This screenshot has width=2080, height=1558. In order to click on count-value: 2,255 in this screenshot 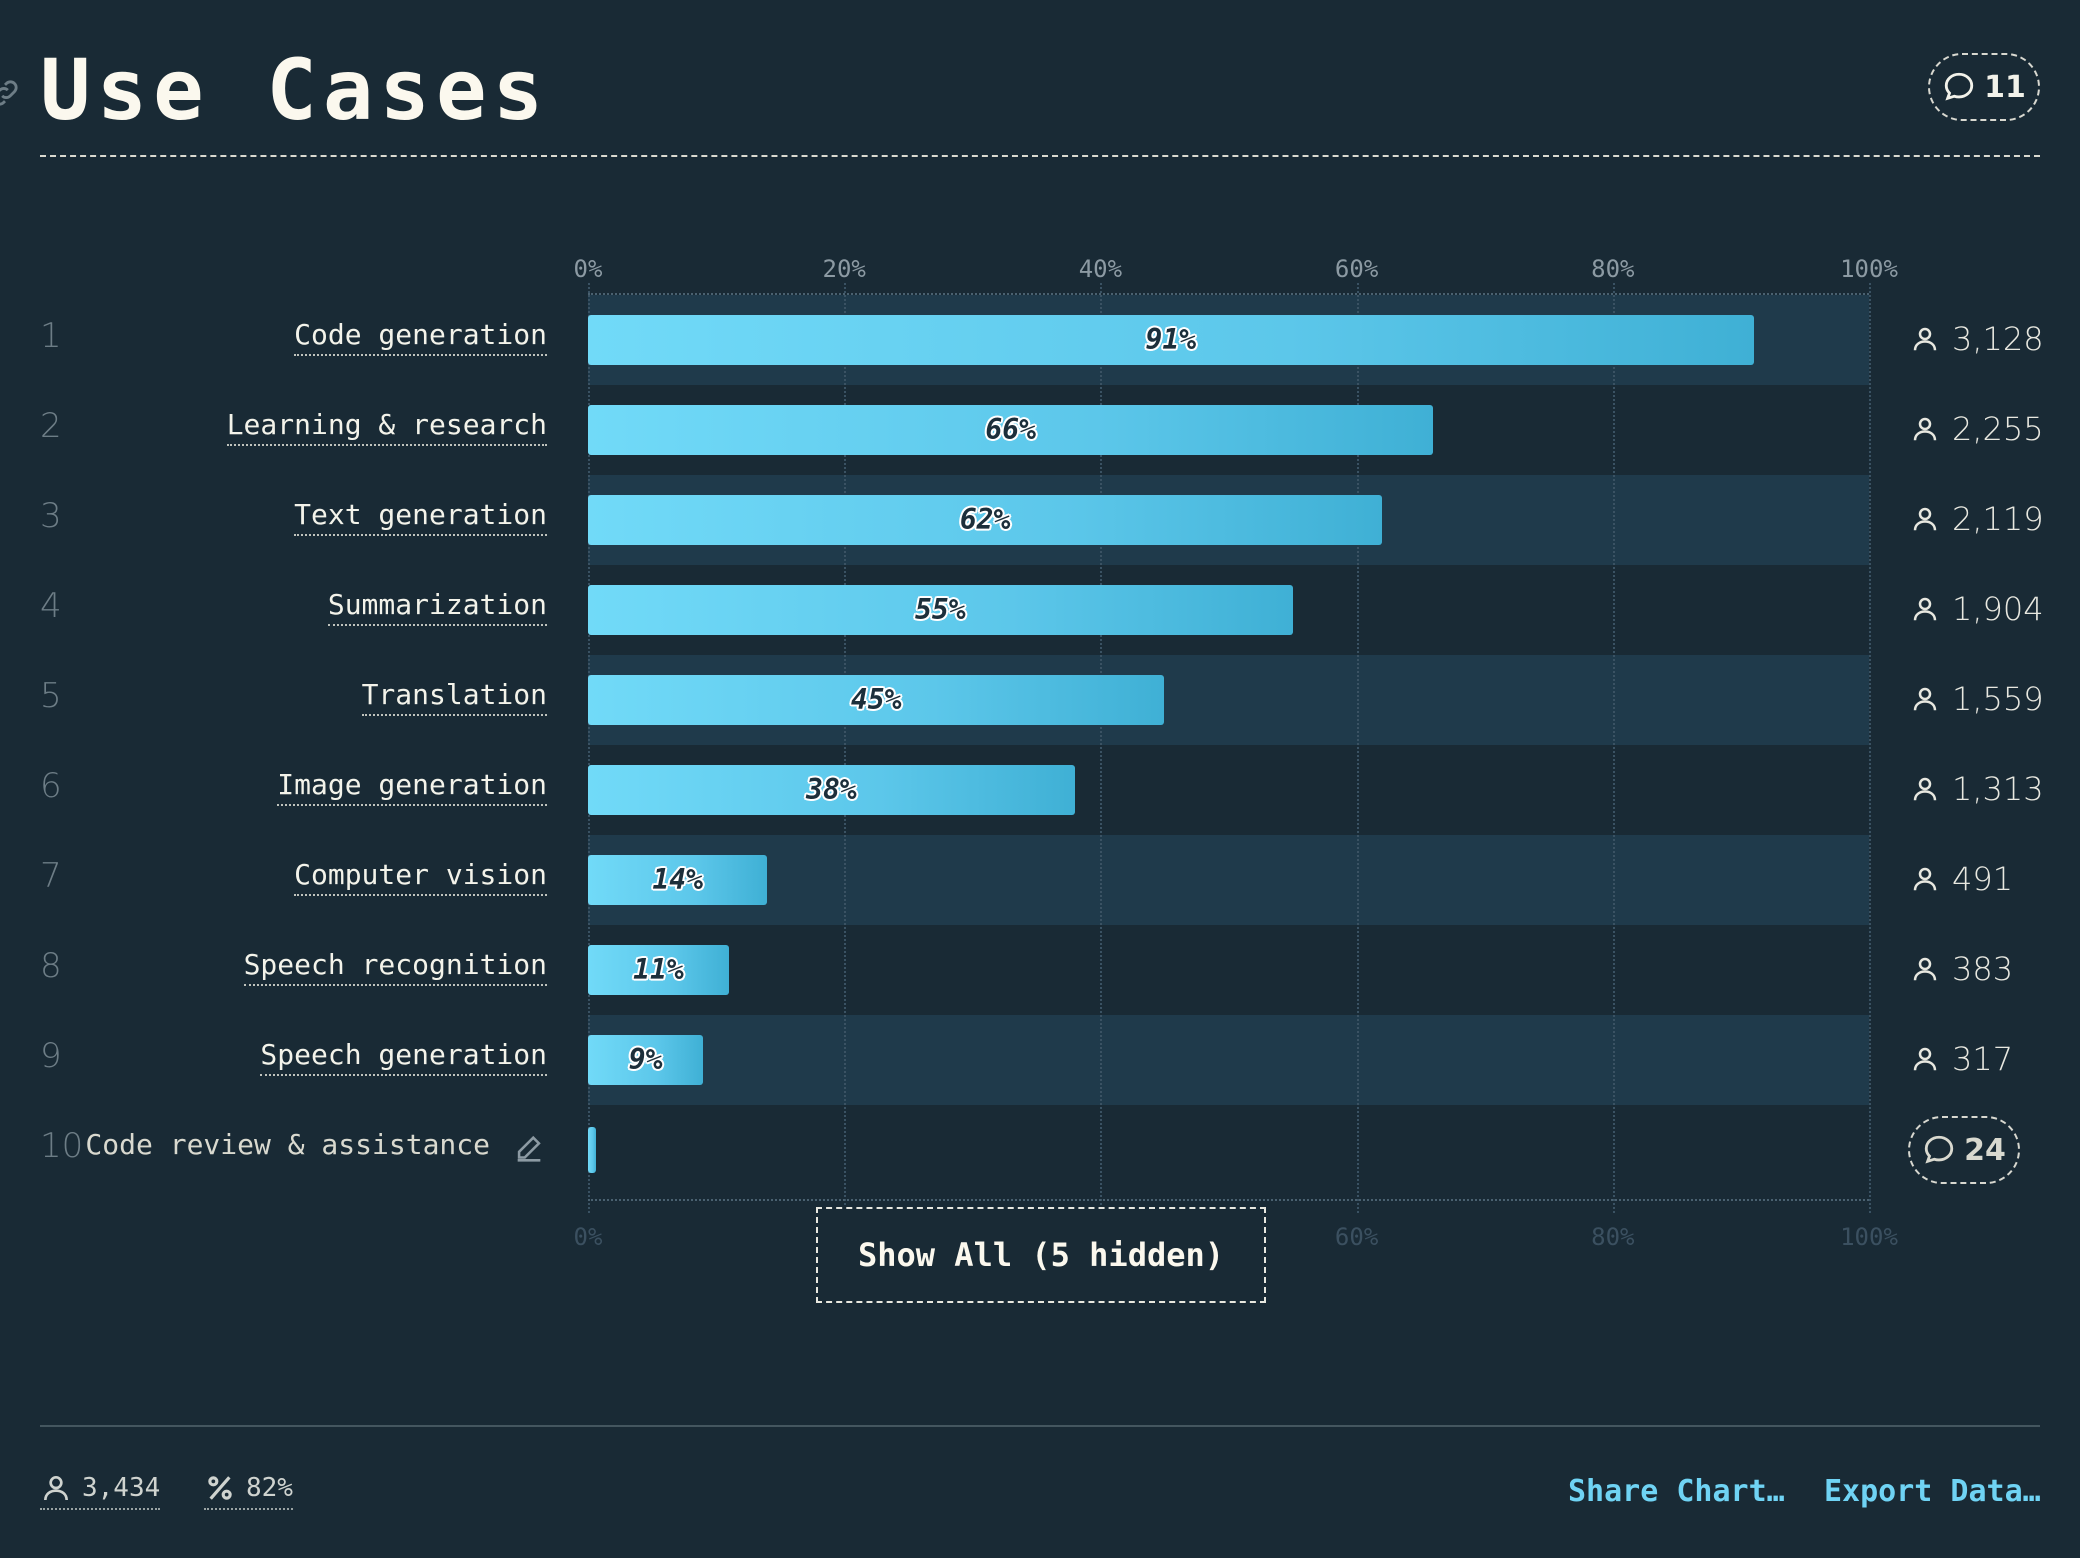, I will do `click(1998, 429)`.